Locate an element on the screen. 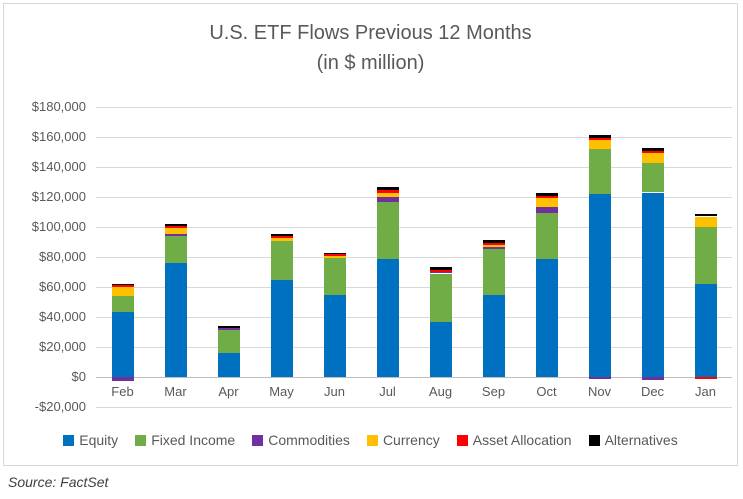  legend-item-alternatives: Alternatives is located at coordinates (633, 440).